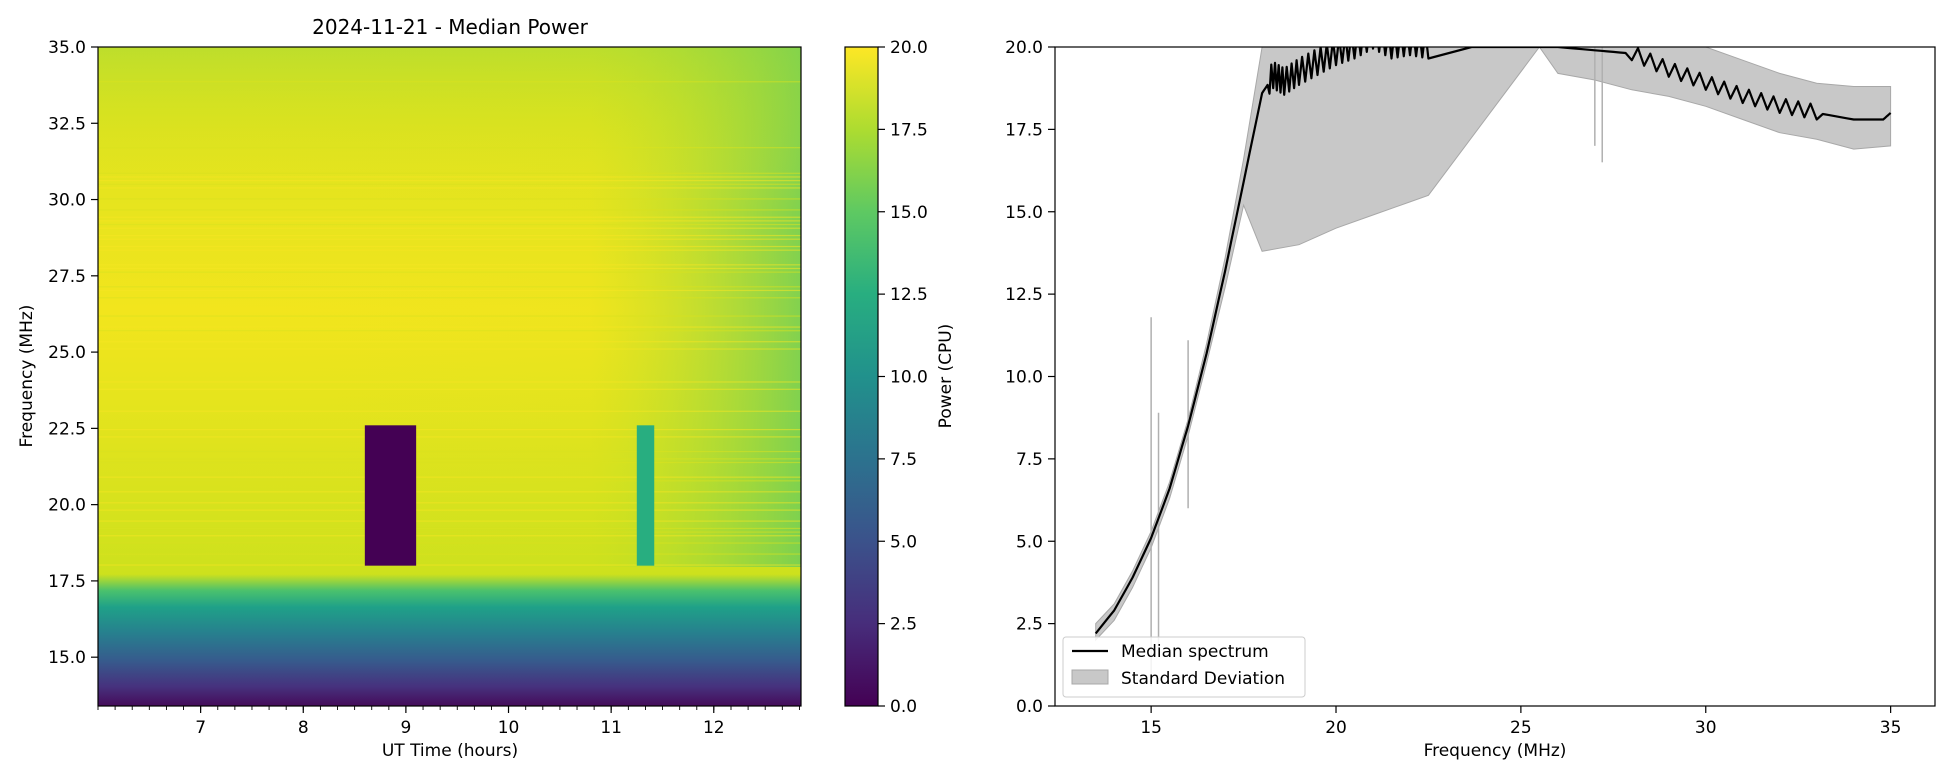 Image resolution: width=1950 pixels, height=780 pixels. What do you see at coordinates (67, 201) in the screenshot?
I see `heatmap-y-tick-label: 30.0` at bounding box center [67, 201].